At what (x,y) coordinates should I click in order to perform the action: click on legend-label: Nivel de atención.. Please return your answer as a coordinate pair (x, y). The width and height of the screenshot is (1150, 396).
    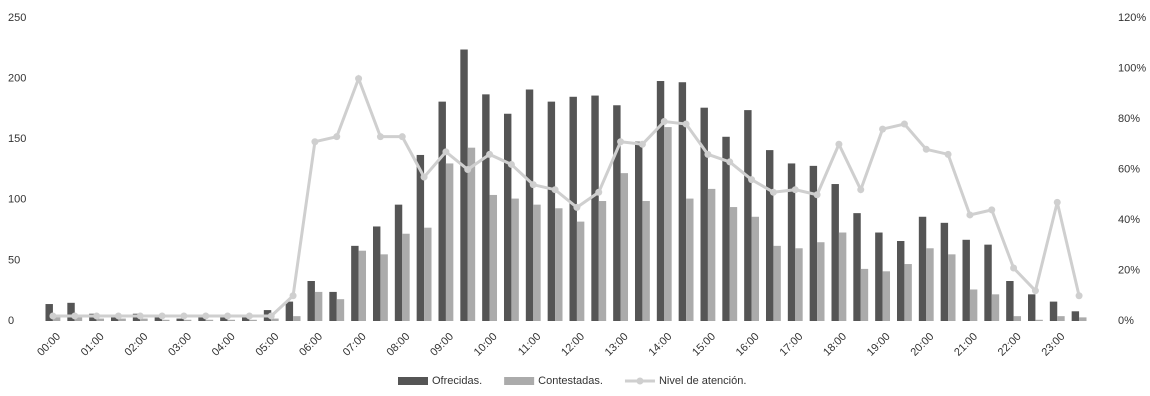
    Looking at the image, I should click on (702, 381).